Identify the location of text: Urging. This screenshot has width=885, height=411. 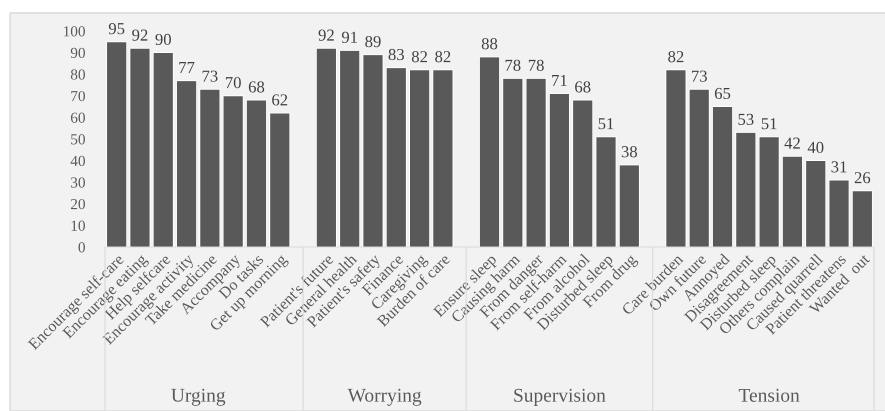
(198, 397).